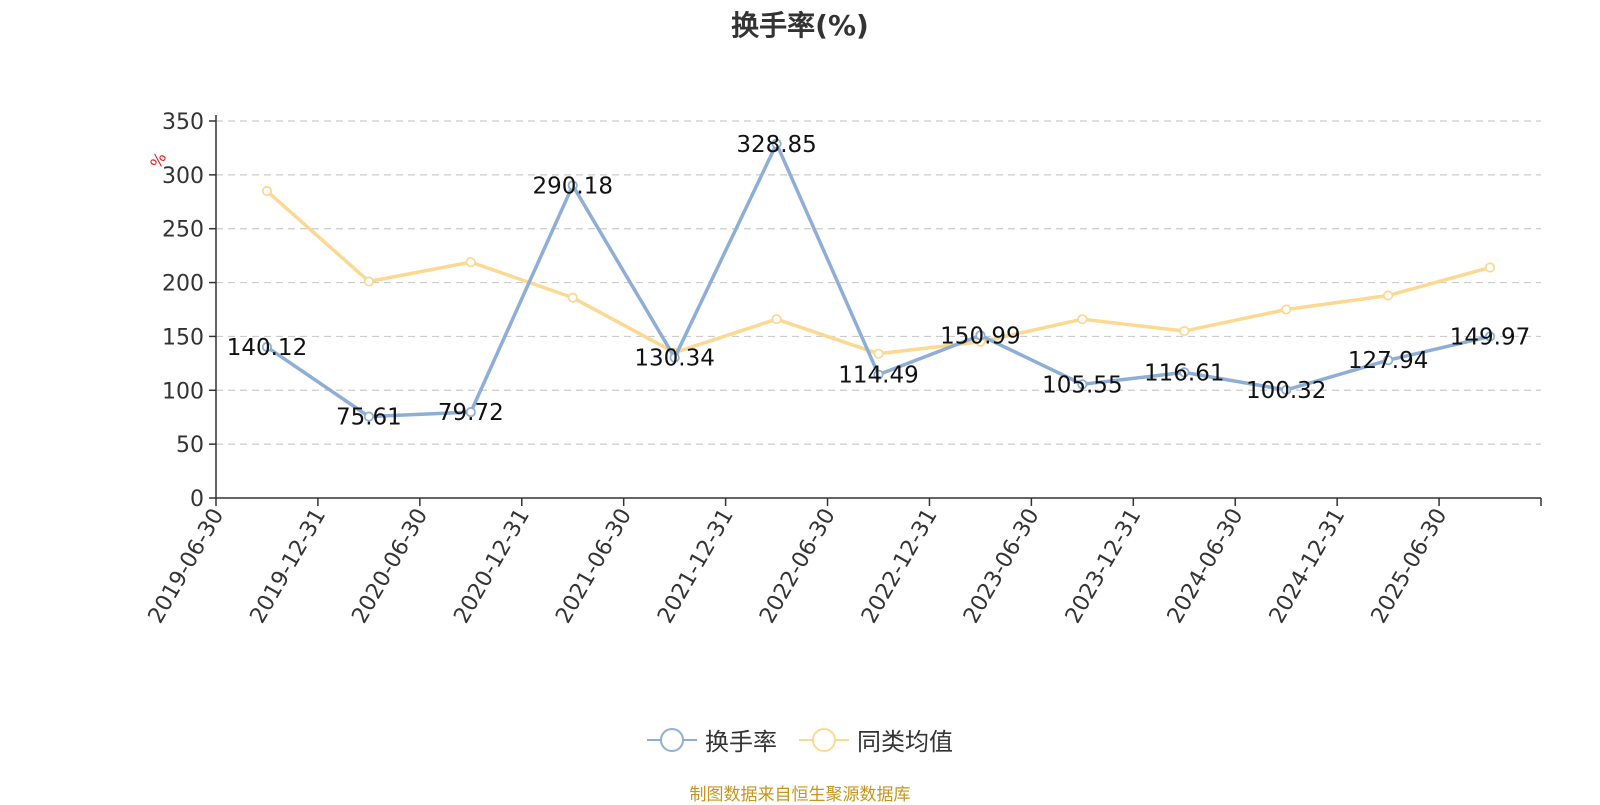 Image resolution: width=1600 pixels, height=805 pixels. I want to click on x-tick-label: 2019-06-30, so click(187, 566).